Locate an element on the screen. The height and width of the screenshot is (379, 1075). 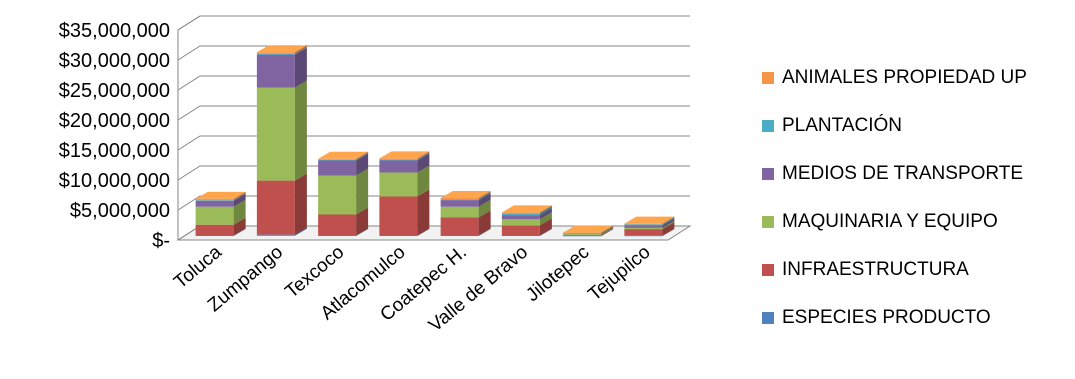
legend-swatch-maquinaria is located at coordinates (768, 222).